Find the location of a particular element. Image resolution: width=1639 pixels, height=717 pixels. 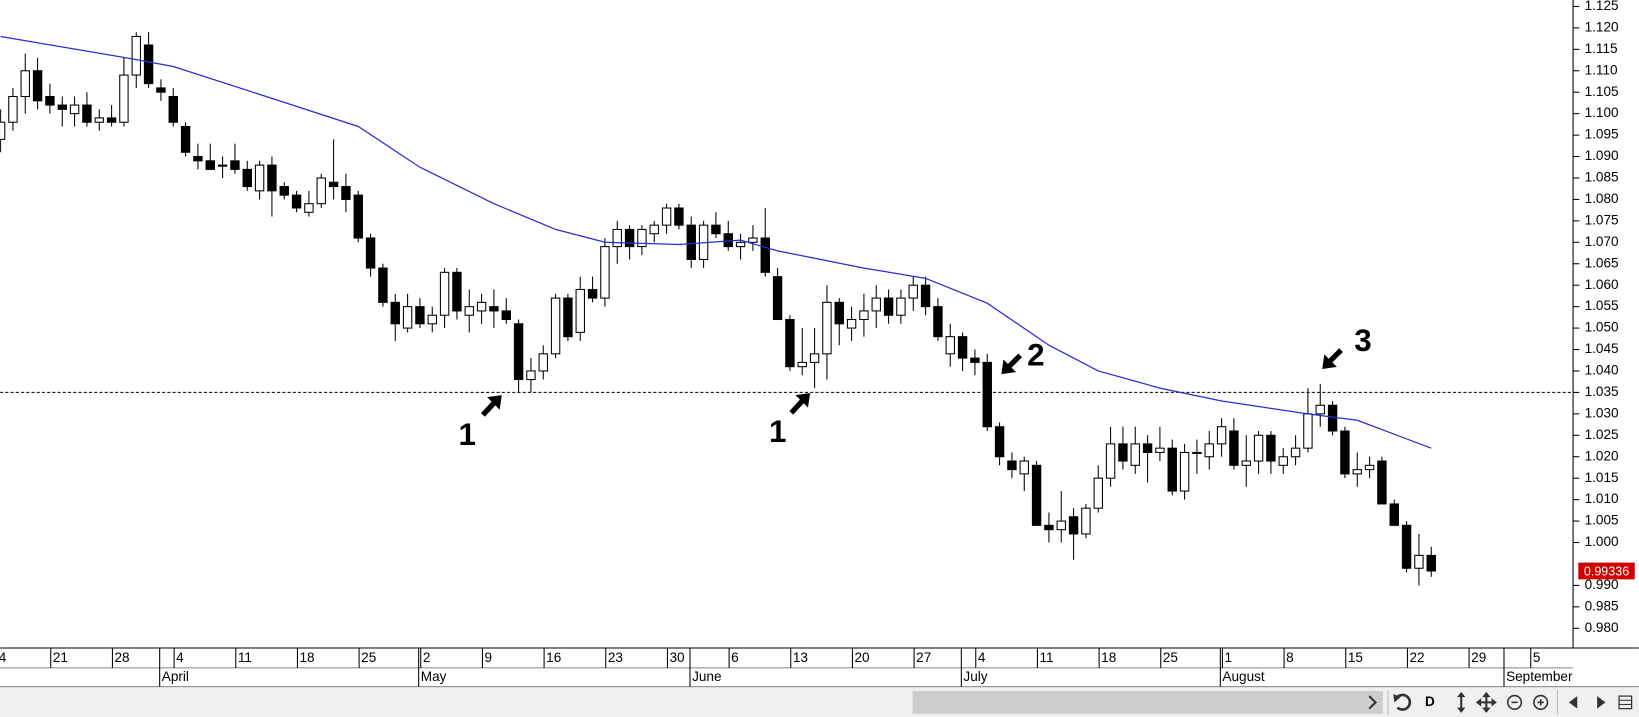

x-tick-label: 22 is located at coordinates (1417, 657).